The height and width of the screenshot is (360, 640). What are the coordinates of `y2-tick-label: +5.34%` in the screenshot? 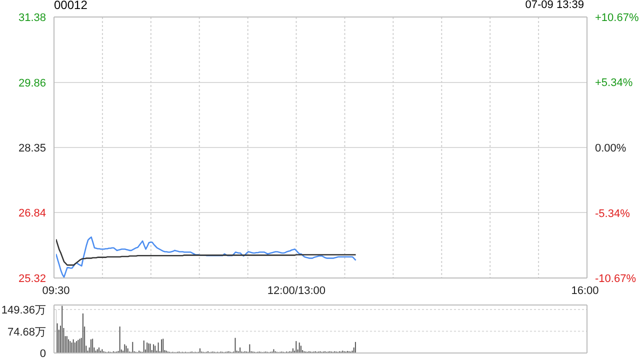 It's located at (614, 83).